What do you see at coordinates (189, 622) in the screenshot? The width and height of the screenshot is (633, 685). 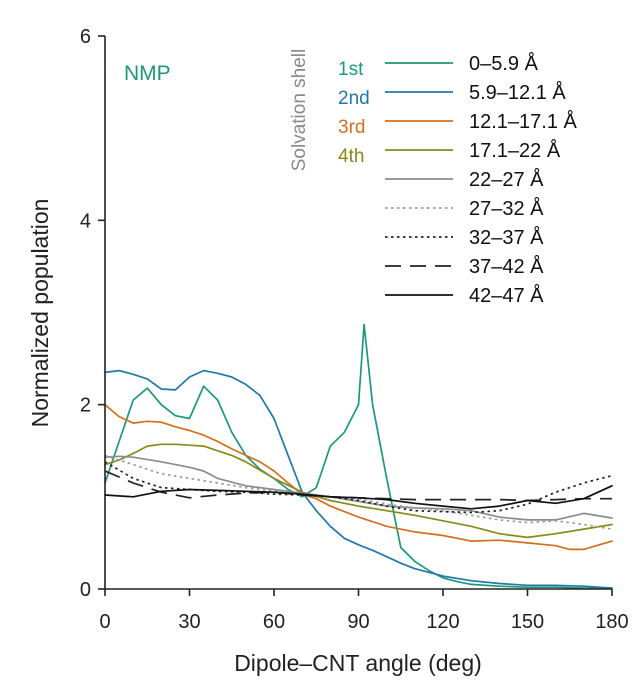 I see `x-tick-label: 30` at bounding box center [189, 622].